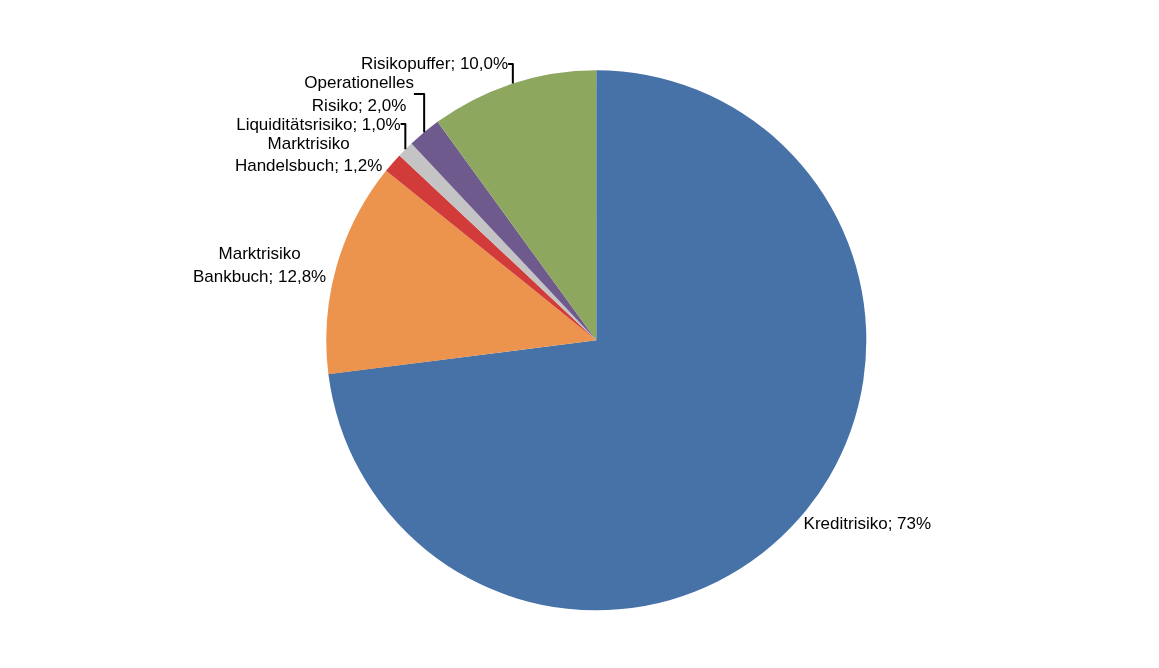 Image resolution: width=1159 pixels, height=668 pixels. Describe the element at coordinates (359, 94) in the screenshot. I see `slice-label: Operationelles Risiko; 2,0%` at that location.